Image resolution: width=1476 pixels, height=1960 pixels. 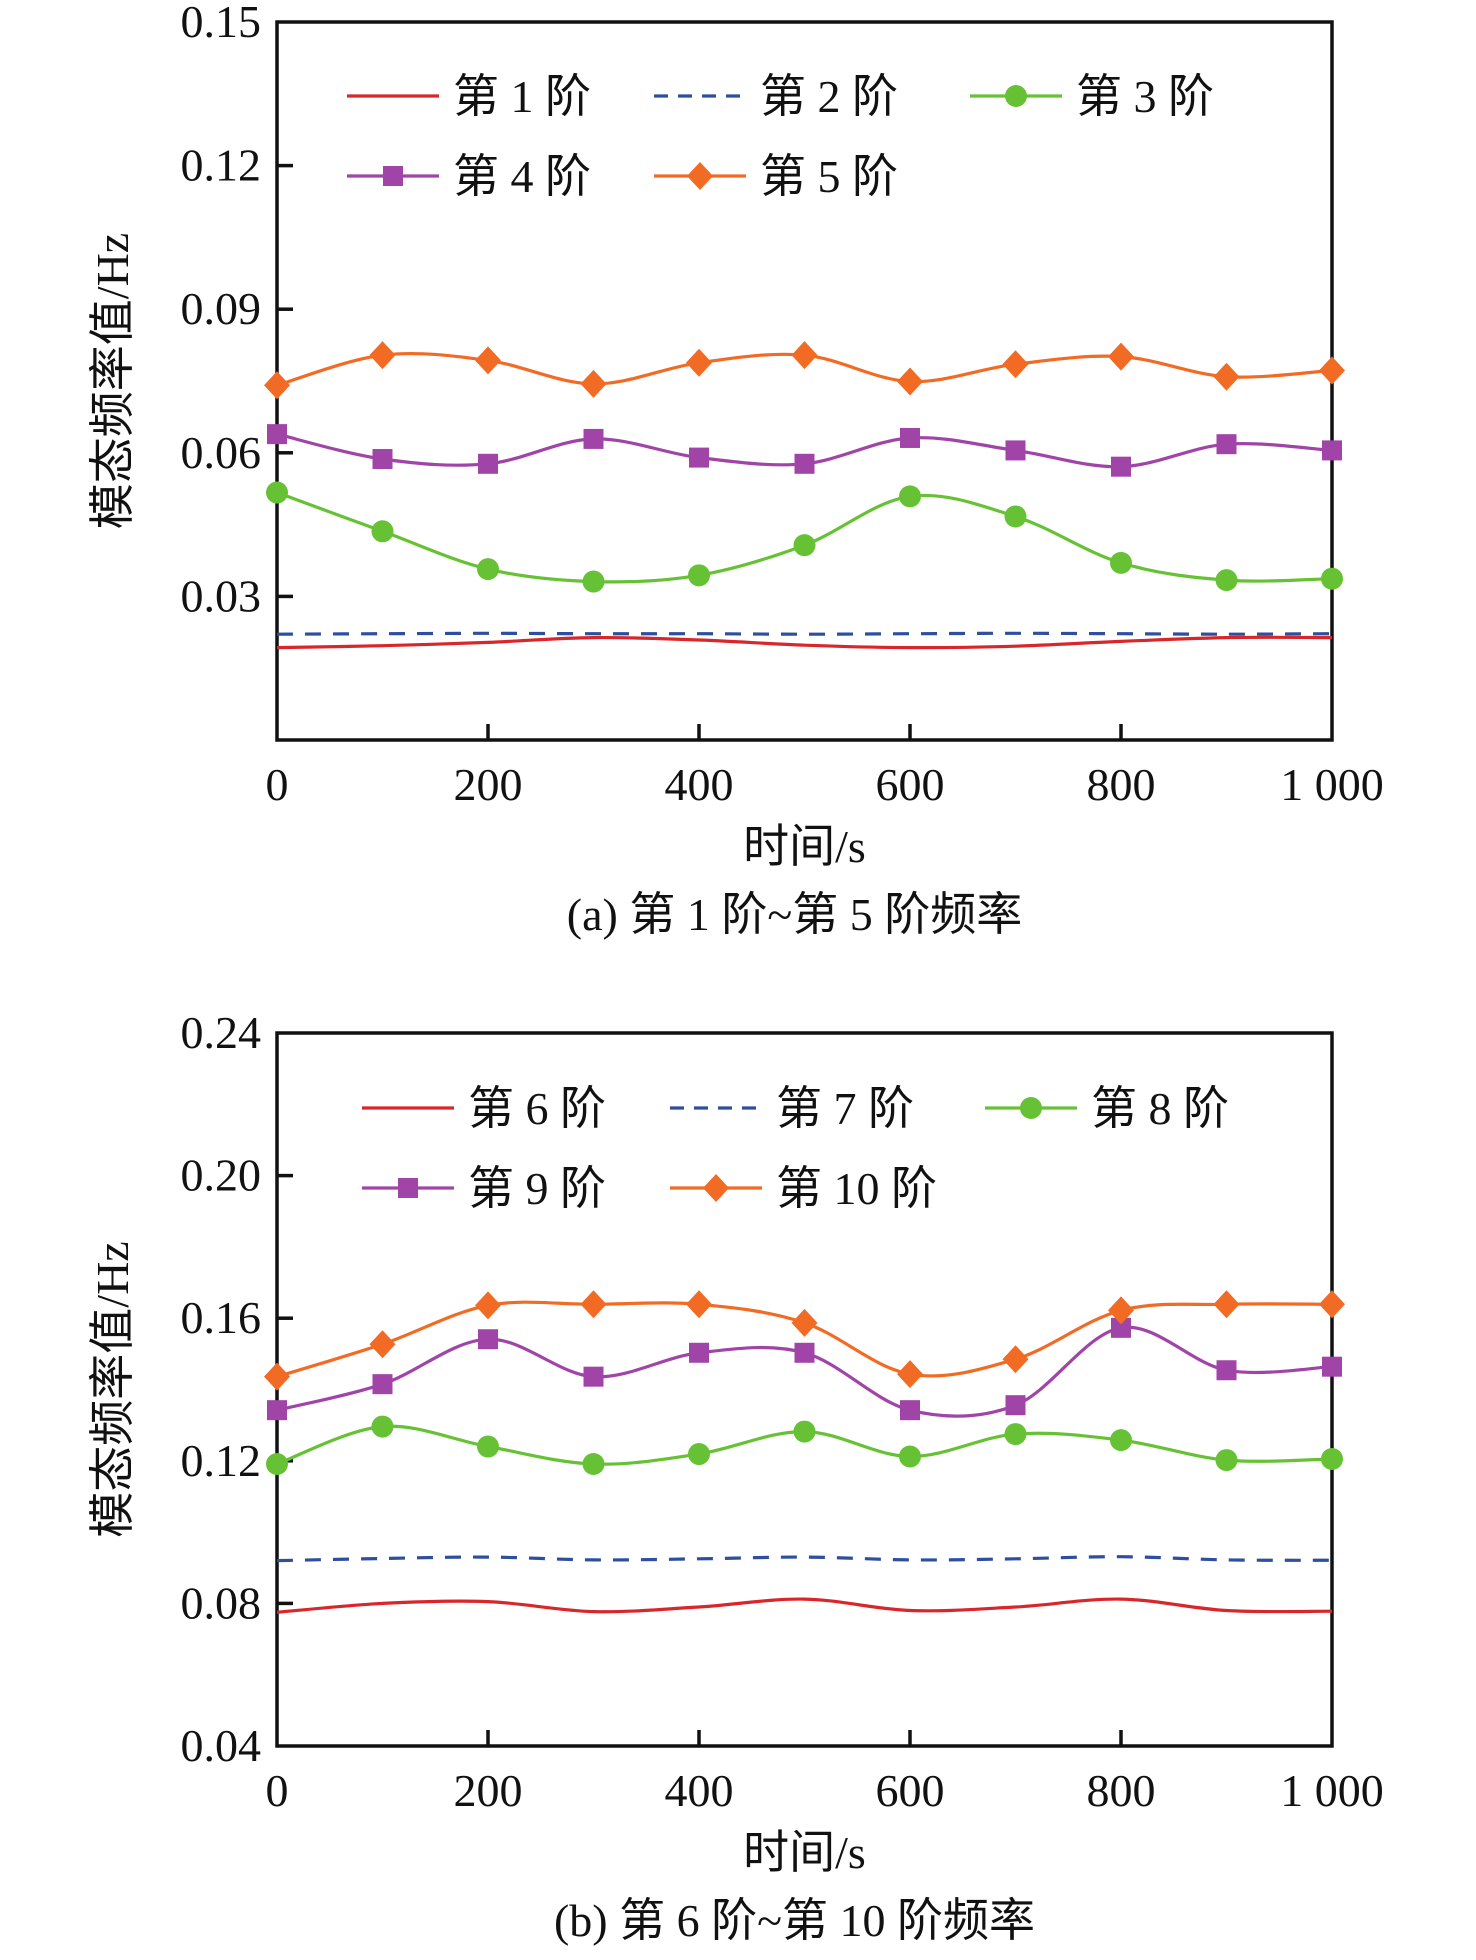 I want to click on legend-item: 第 7 阶, so click(x=792, y=1108).